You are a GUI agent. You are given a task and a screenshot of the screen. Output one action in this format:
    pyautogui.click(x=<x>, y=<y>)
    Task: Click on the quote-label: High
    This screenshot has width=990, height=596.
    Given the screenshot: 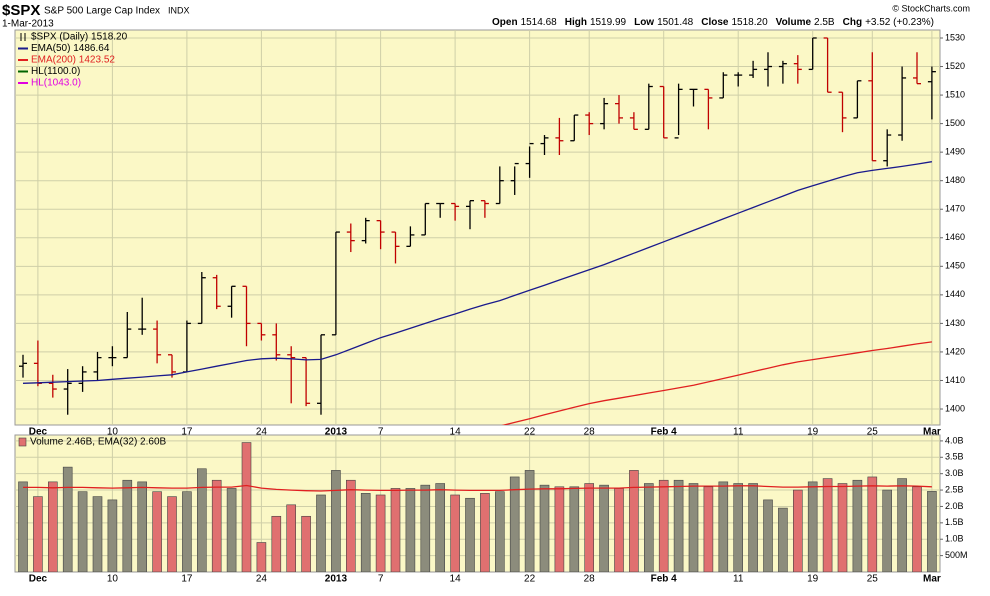 What is the action you would take?
    pyautogui.click(x=576, y=22)
    